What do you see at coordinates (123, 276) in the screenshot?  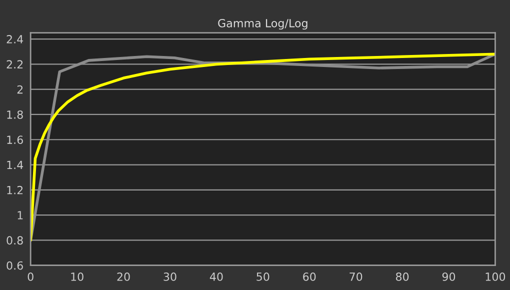 I see `x-tick-label: 20` at bounding box center [123, 276].